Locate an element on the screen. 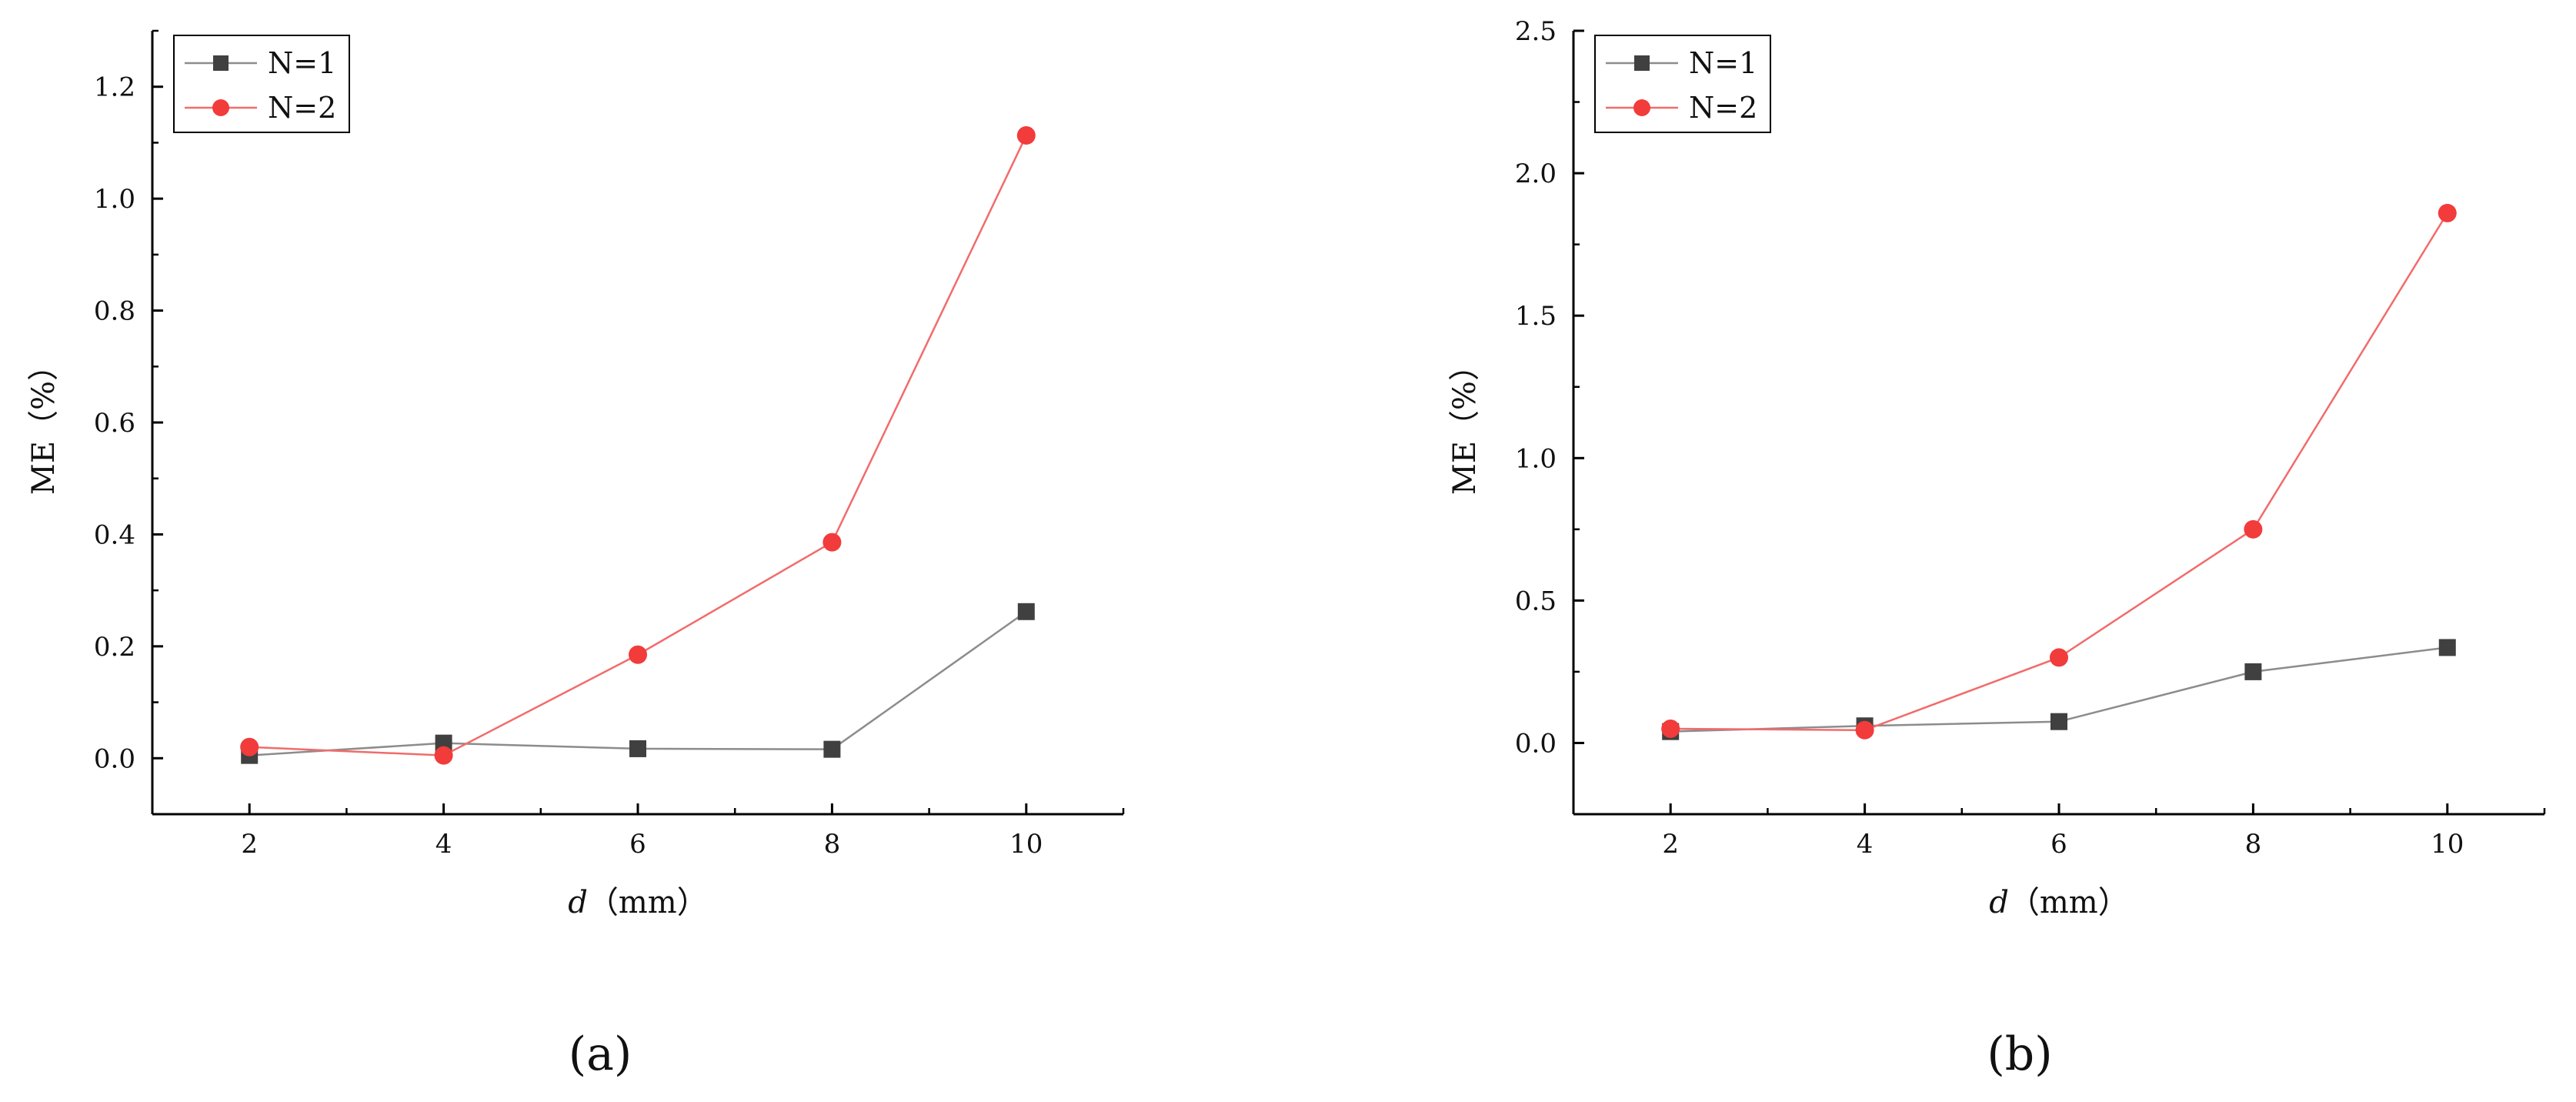  y-tick-label: 0.4 is located at coordinates (114, 534).